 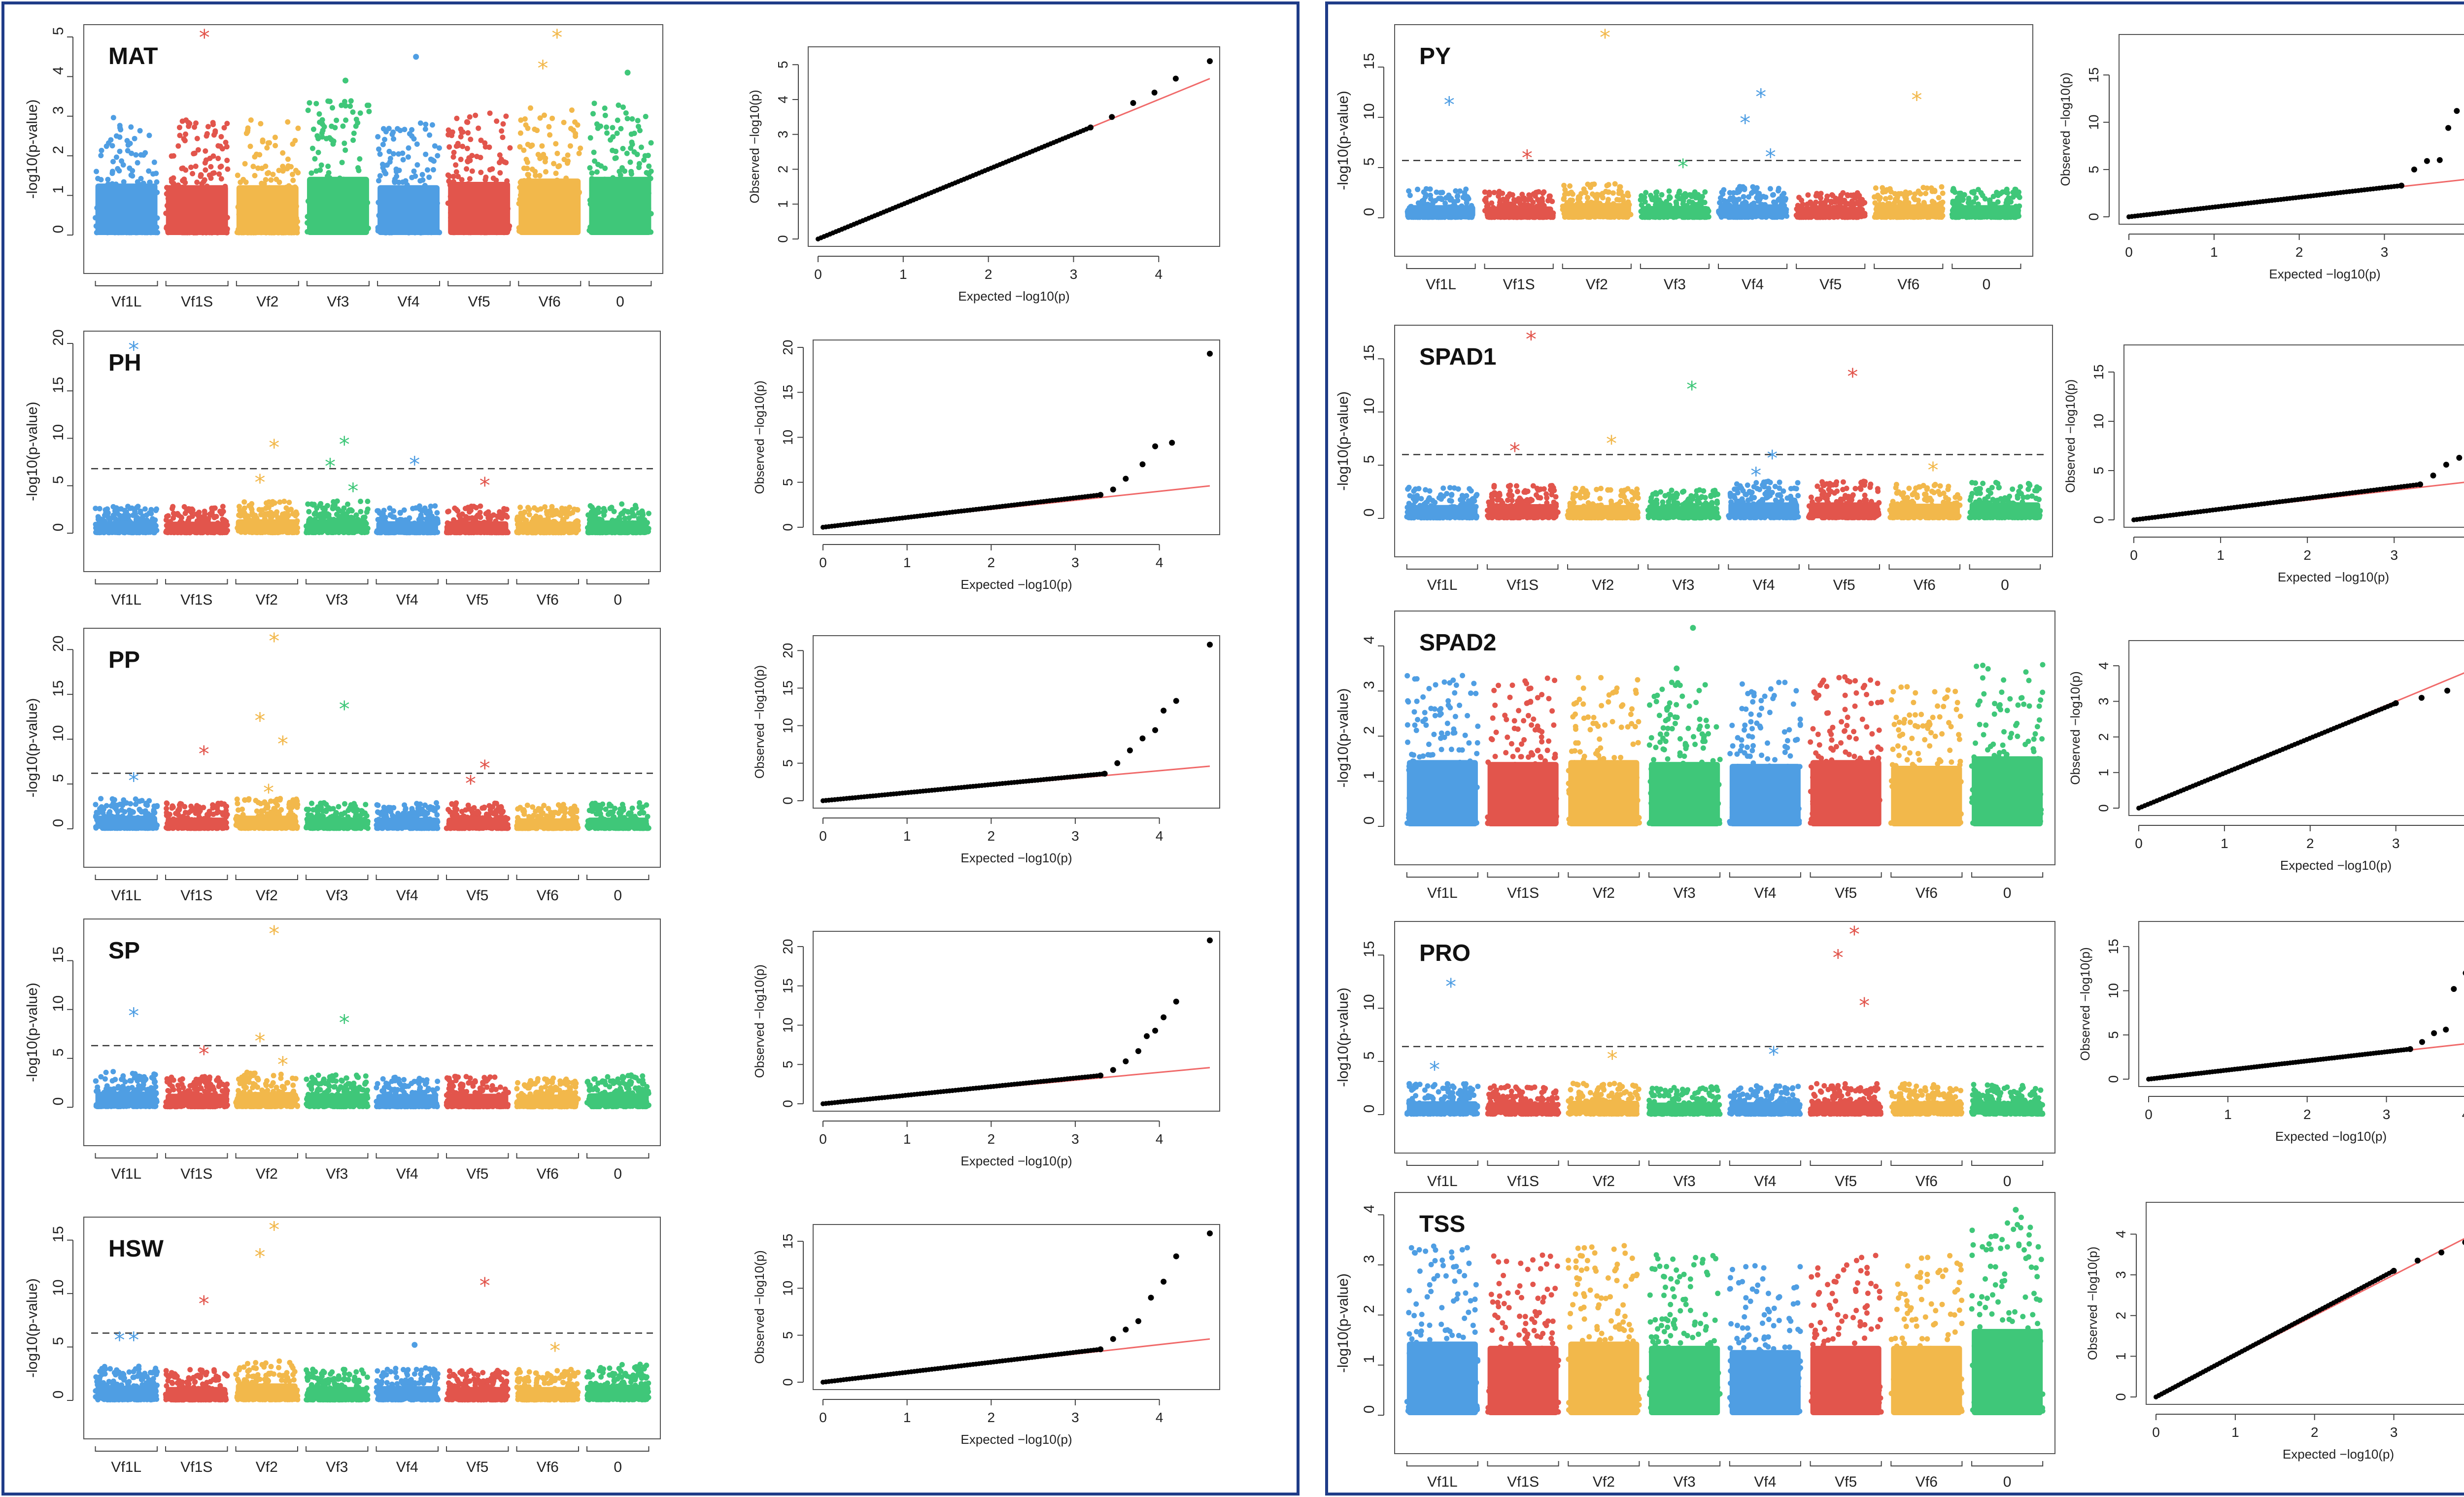 What do you see at coordinates (484, 485) in the screenshot?
I see `peak-marker: *` at bounding box center [484, 485].